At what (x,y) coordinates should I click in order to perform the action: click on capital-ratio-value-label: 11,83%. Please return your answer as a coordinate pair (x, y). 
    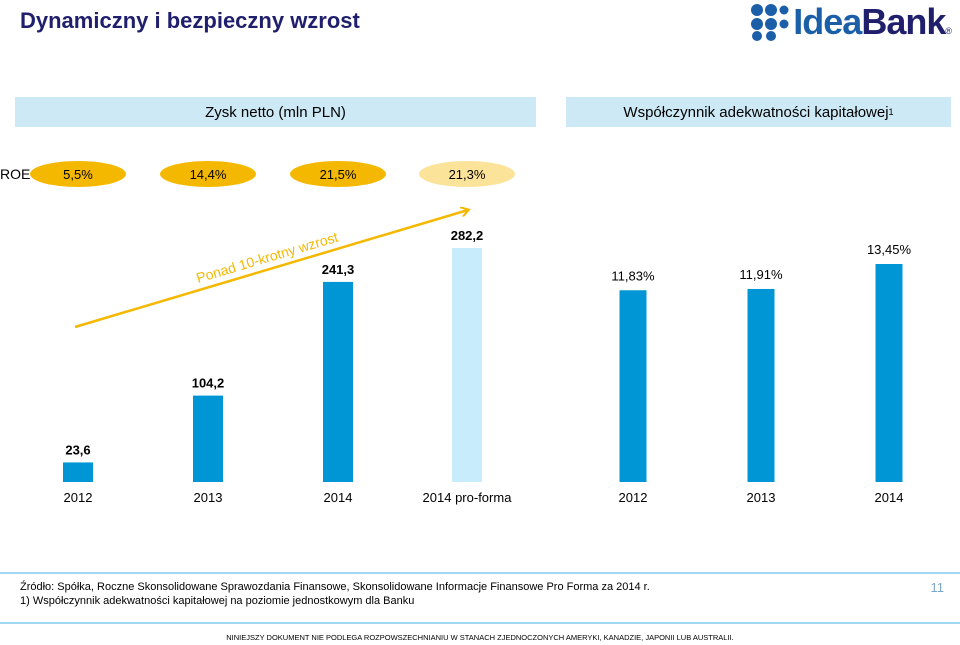
    Looking at the image, I should click on (633, 275).